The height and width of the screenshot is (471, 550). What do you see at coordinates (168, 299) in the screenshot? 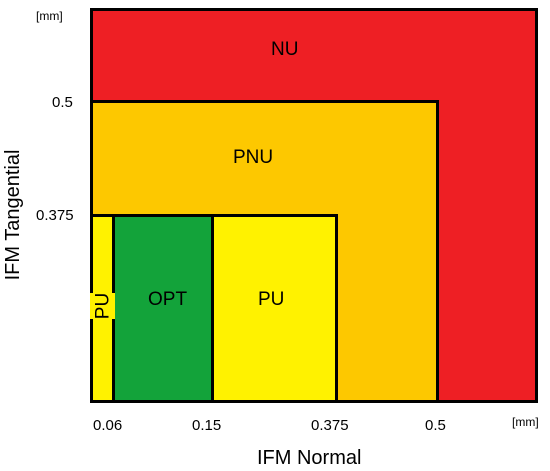
I see `zone-opt-label: OPT` at bounding box center [168, 299].